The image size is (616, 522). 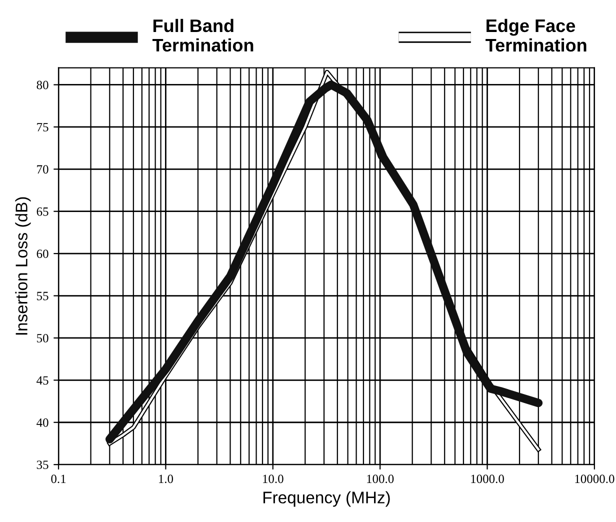 I want to click on x-tick-label: 1.0, so click(x=166, y=479).